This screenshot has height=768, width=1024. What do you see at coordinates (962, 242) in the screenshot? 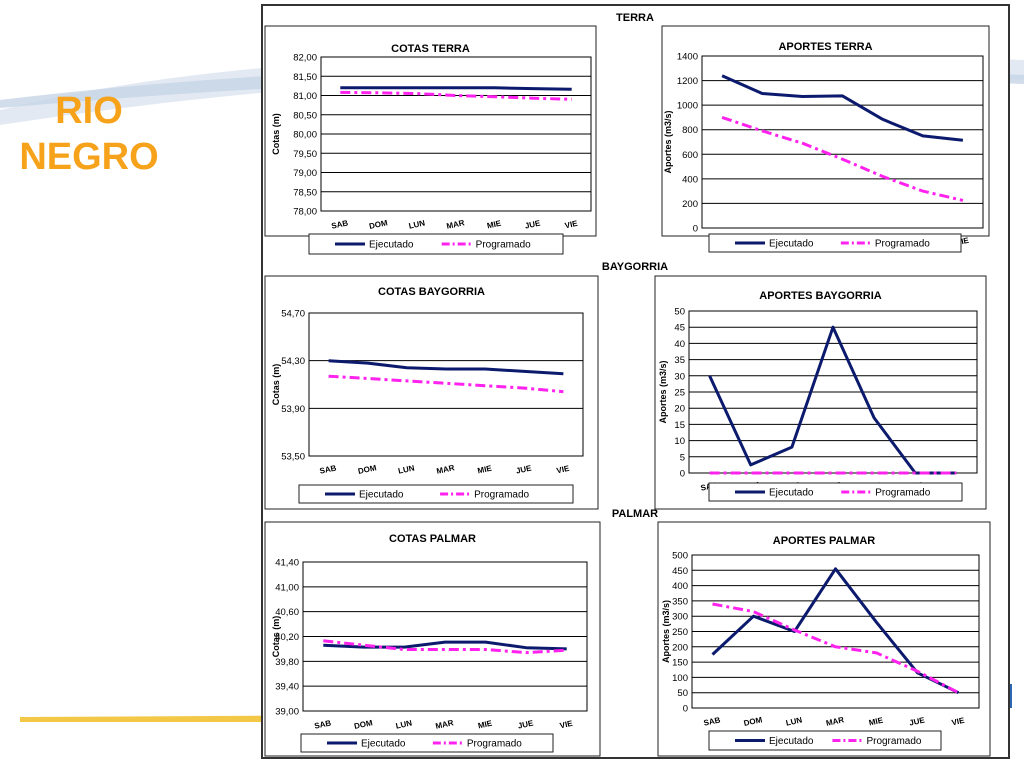
I see `aportes-terra-xtick-label: VIE` at bounding box center [962, 242].